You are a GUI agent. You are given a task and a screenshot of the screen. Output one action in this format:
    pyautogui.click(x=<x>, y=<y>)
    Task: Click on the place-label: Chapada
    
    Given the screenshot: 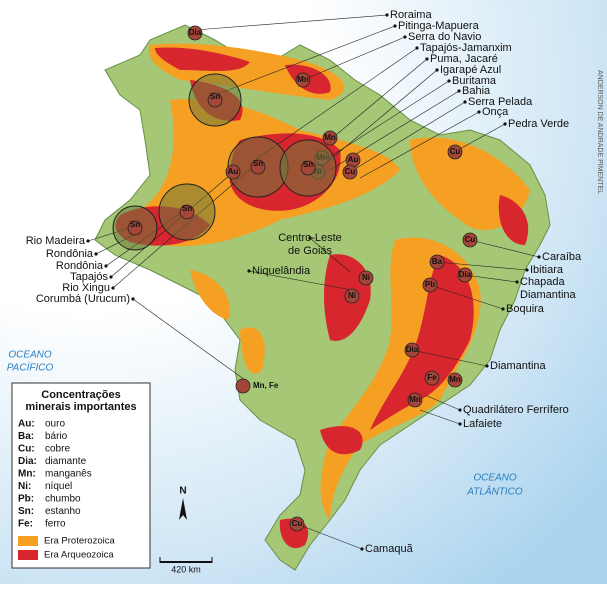 What is the action you would take?
    pyautogui.click(x=543, y=282)
    